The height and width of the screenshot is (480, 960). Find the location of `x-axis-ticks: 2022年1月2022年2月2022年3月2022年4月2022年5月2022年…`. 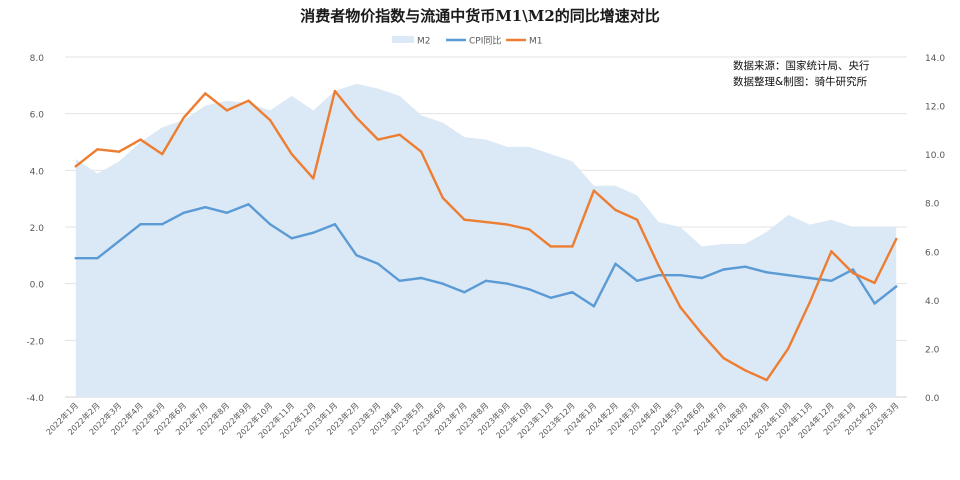

x-axis-ticks: 2022年1月2022年2月2022年3月2022年4月2022年5月2022年… is located at coordinates (472, 420).